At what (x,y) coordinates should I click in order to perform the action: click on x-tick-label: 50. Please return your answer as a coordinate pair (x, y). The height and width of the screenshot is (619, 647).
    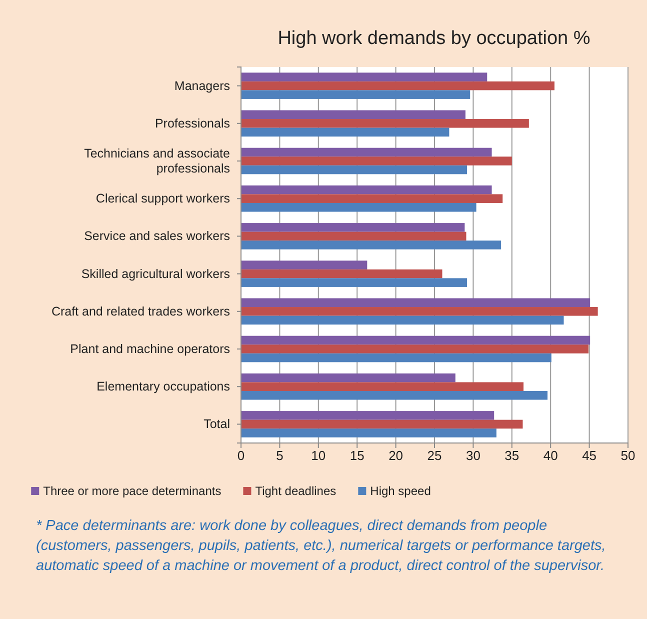
    Looking at the image, I should click on (628, 456).